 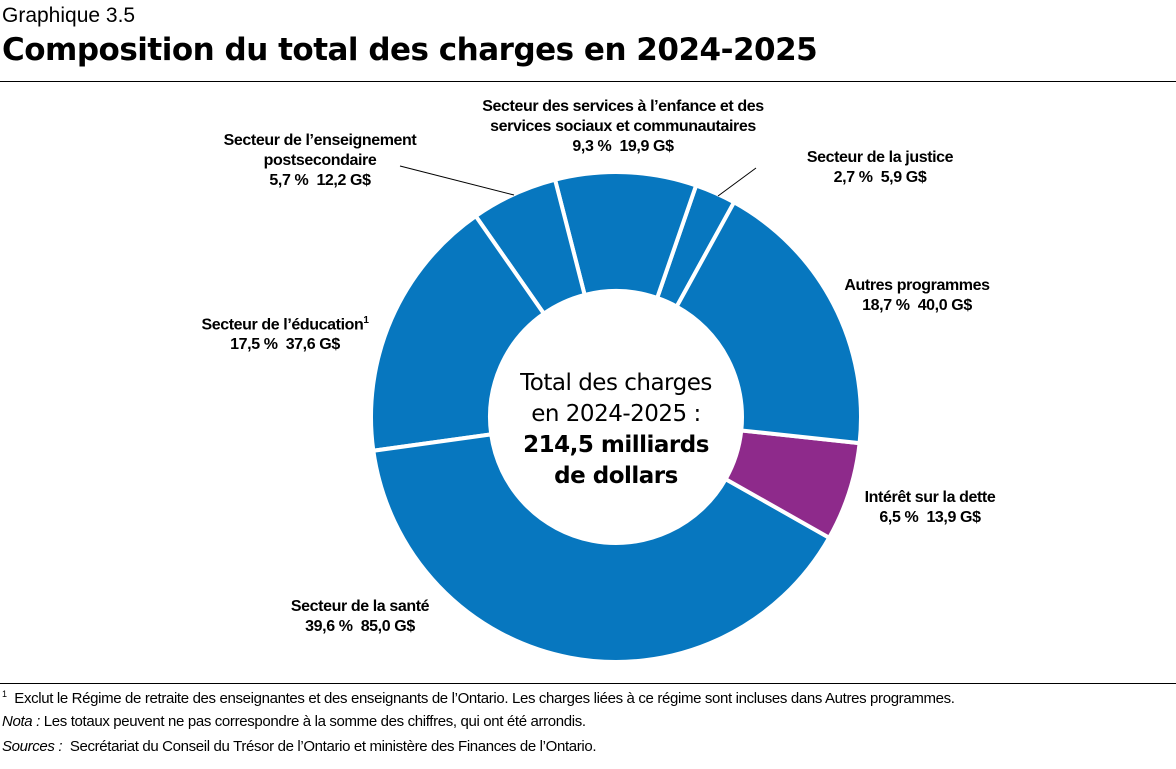 I want to click on label-values: 6,5 % 13,9 G$, so click(x=930, y=518).